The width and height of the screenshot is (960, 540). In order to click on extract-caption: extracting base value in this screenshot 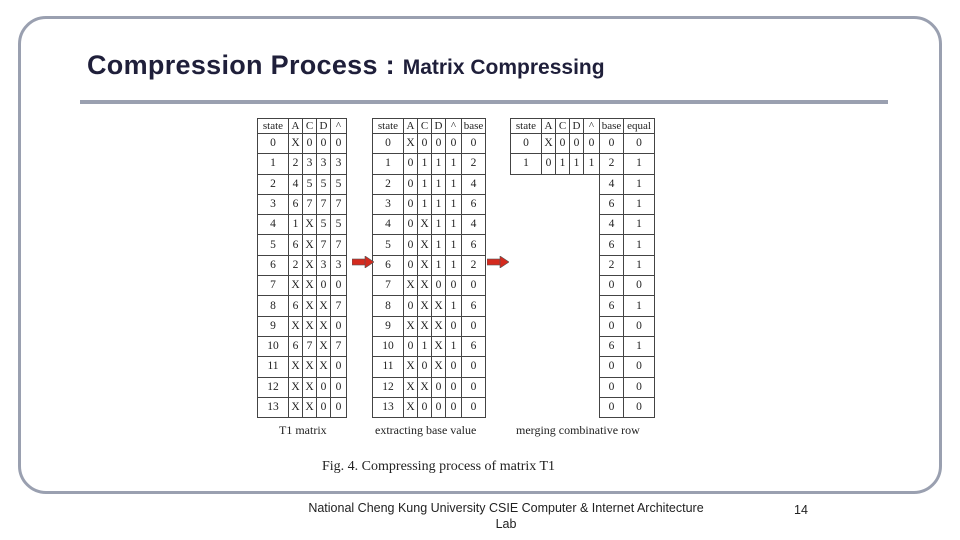, I will do `click(426, 430)`.